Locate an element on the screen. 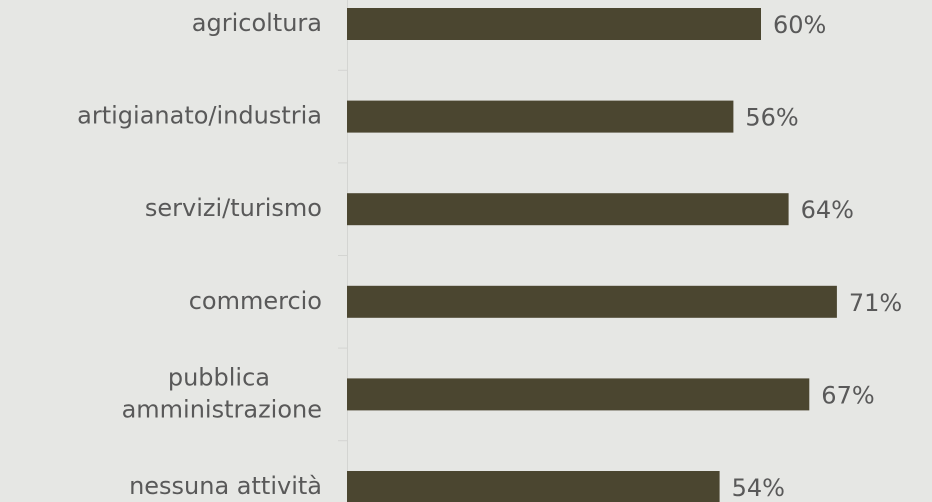 This screenshot has height=502, width=932. category-label: agricoltura is located at coordinates (257, 23).